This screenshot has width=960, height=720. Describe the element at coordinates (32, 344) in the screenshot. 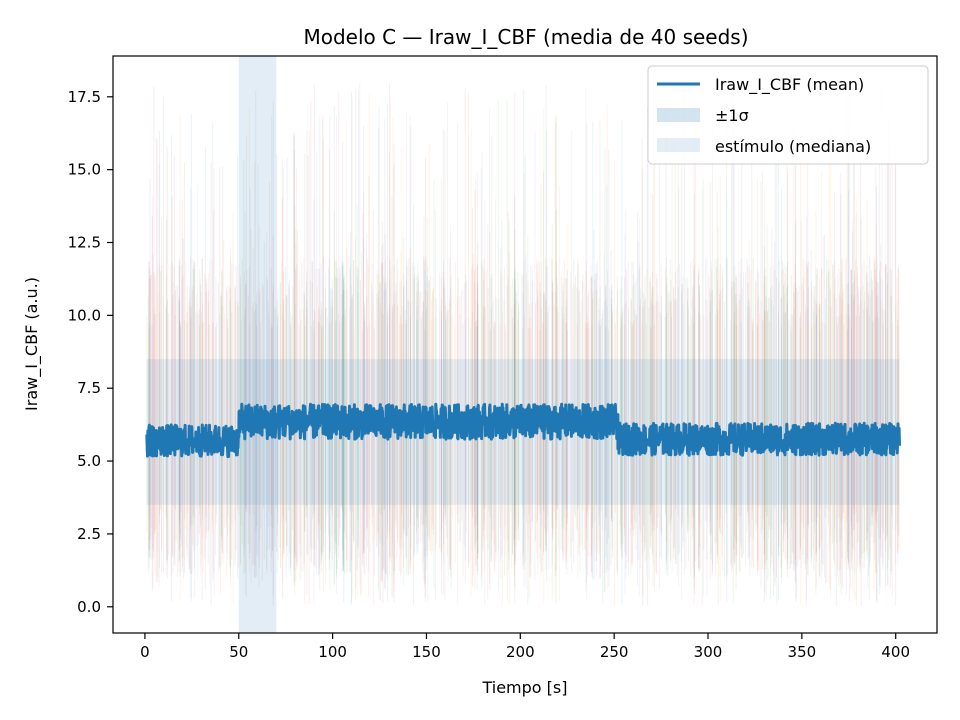

I see `y-axis-label: Iraw_I_CBF (a.u.)` at that location.